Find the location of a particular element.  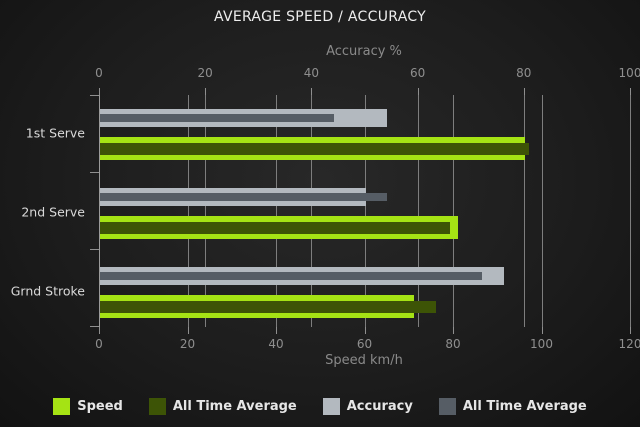

category-label-grnd-stroke: Grnd Stroke is located at coordinates (47, 291).